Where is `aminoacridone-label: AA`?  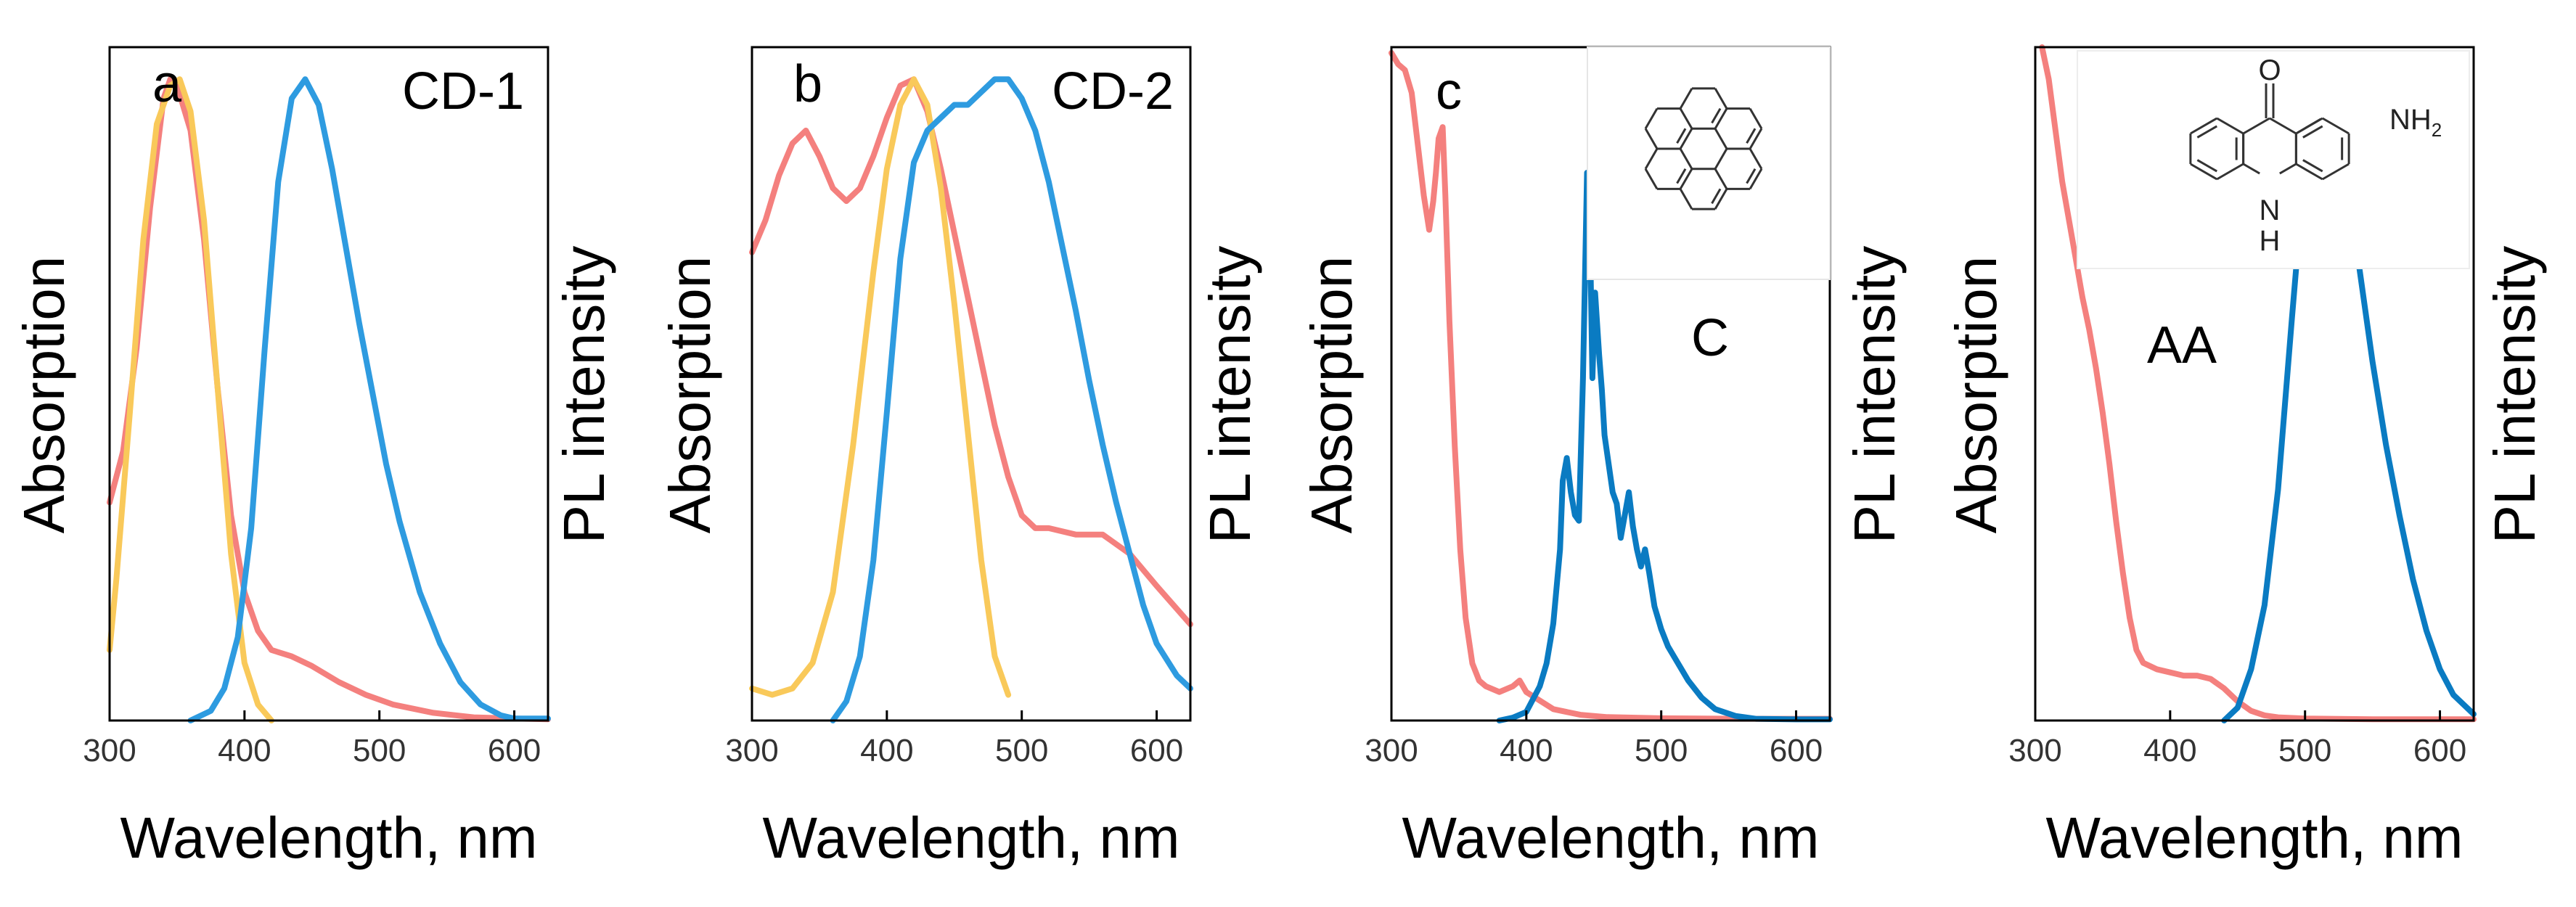 aminoacridone-label: AA is located at coordinates (2182, 345).